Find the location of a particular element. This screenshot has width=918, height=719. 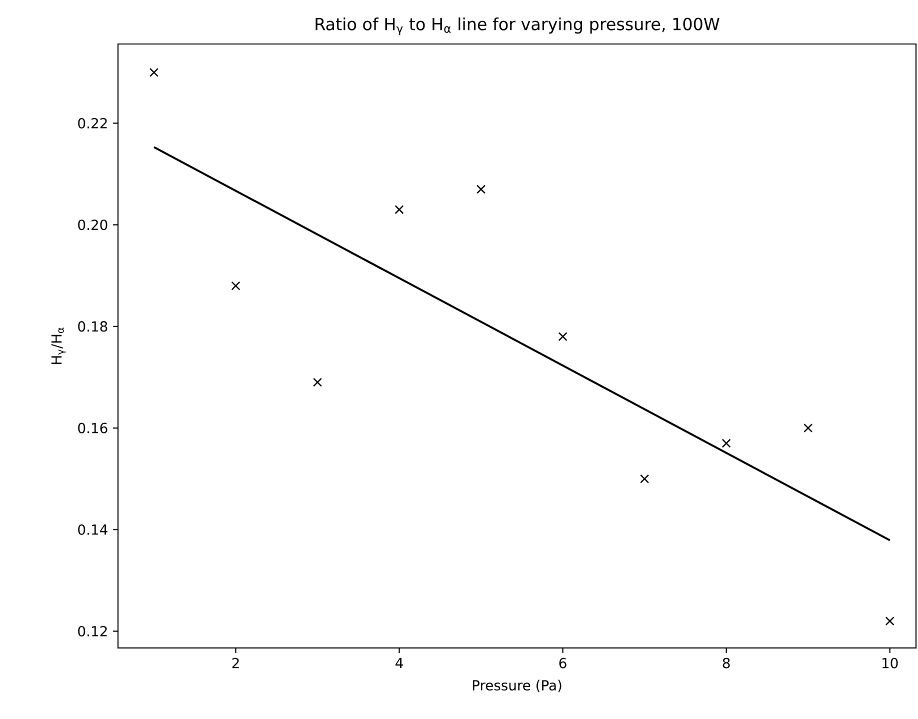

y-tick-label: 0.16 is located at coordinates (93, 428).